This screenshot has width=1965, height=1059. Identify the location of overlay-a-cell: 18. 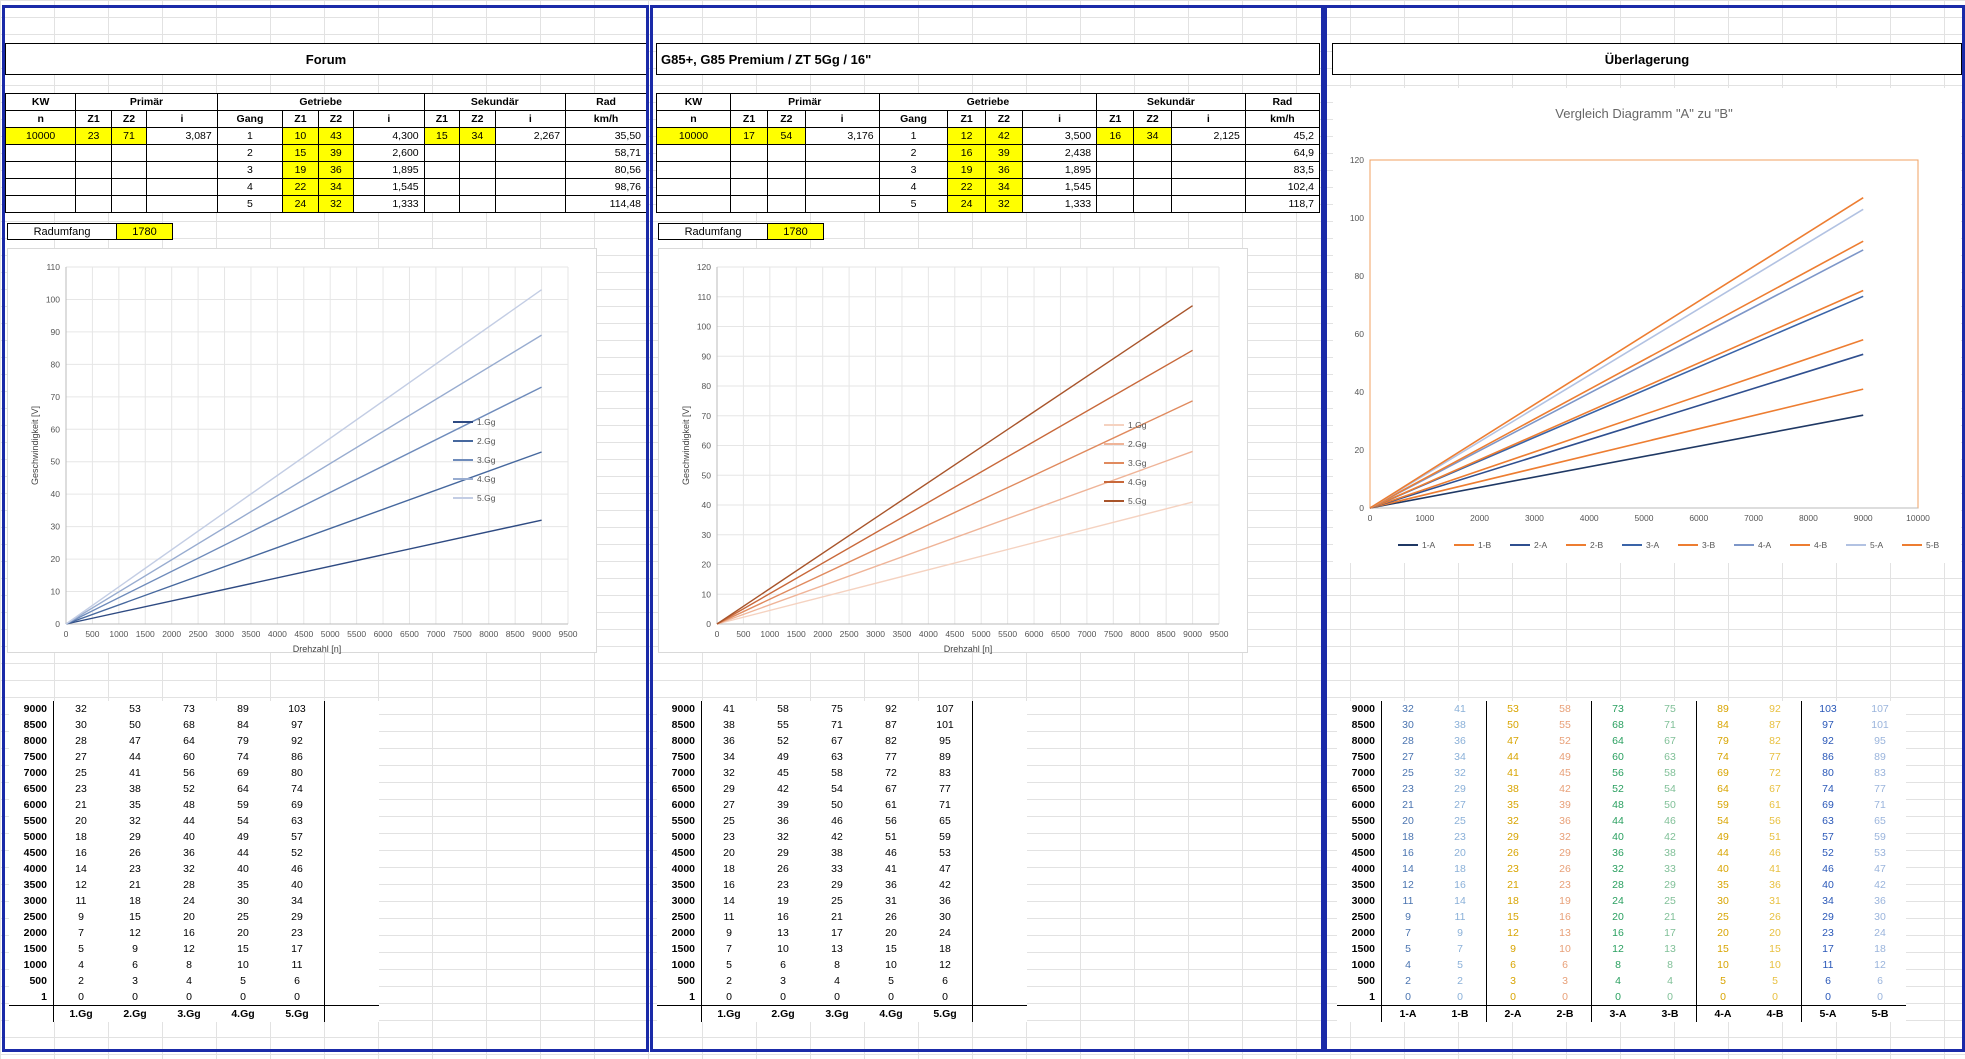
(1407, 837).